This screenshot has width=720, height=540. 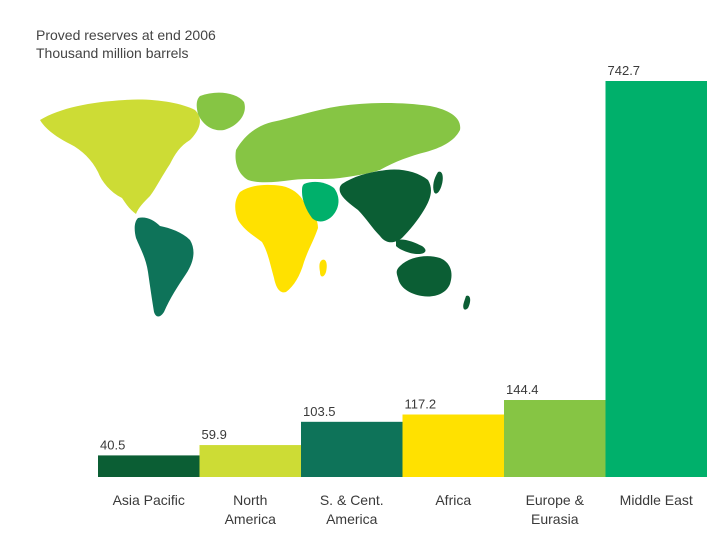 What do you see at coordinates (112, 53) in the screenshot?
I see `chart-subtitle: Thousand million barrels` at bounding box center [112, 53].